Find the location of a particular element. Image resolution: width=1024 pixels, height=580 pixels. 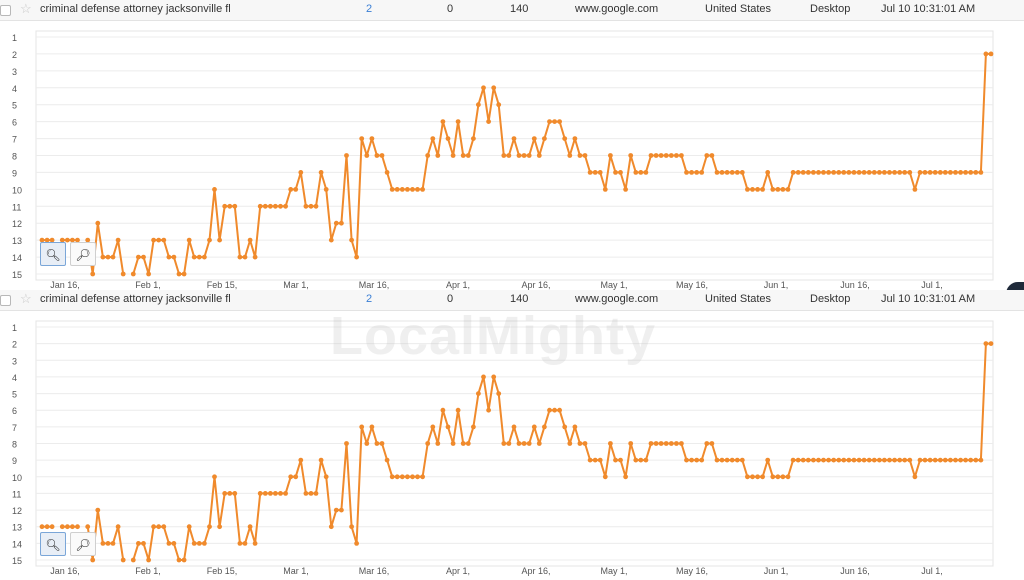

y-tick-label: 12 is located at coordinates (17, 224).